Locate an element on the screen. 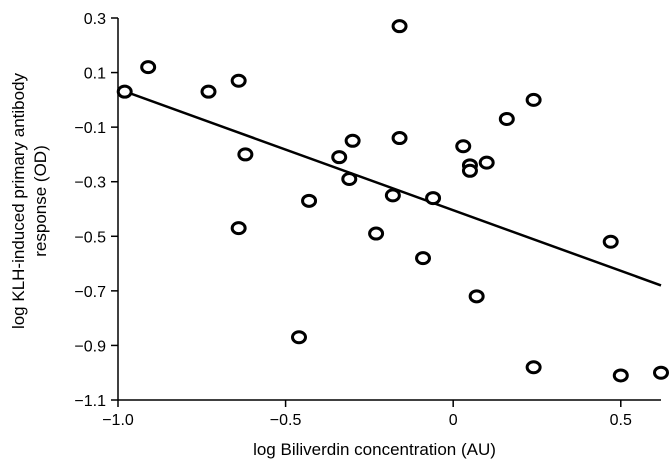  y-tick-label: −0.5 is located at coordinates (90, 237).